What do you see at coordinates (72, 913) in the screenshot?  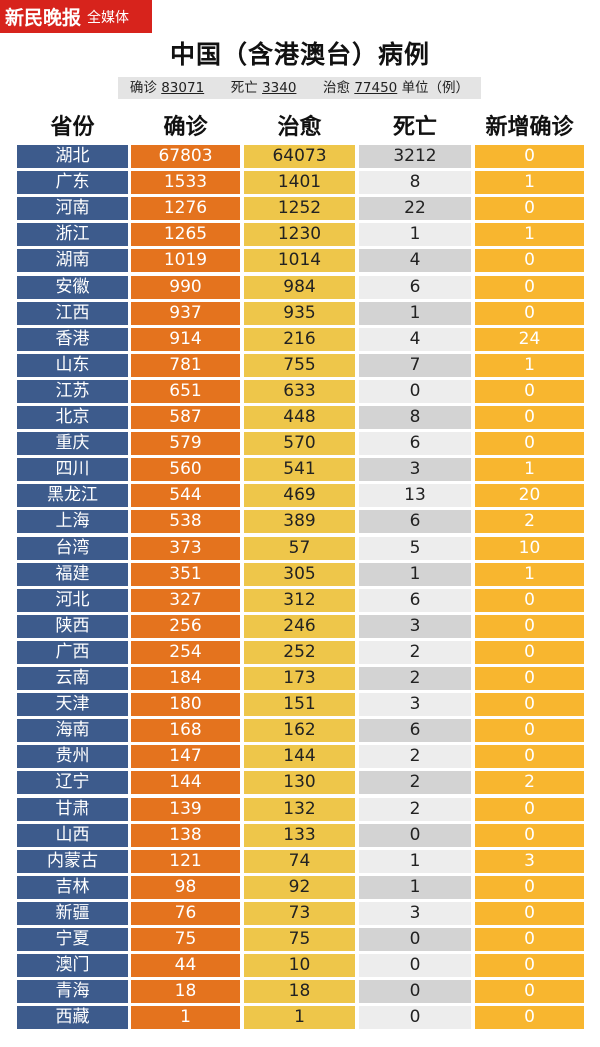 I see `cell-province: 新疆` at bounding box center [72, 913].